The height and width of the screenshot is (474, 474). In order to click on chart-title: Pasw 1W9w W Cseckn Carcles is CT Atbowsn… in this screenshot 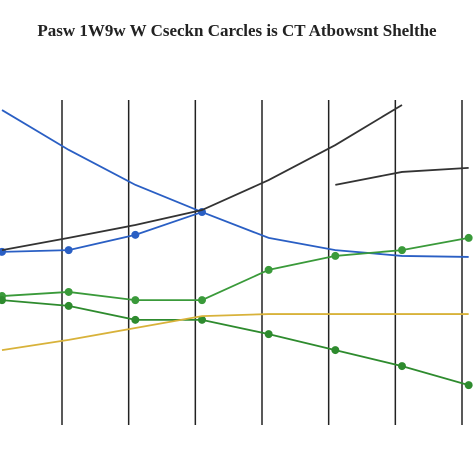, I will do `click(237, 30)`.